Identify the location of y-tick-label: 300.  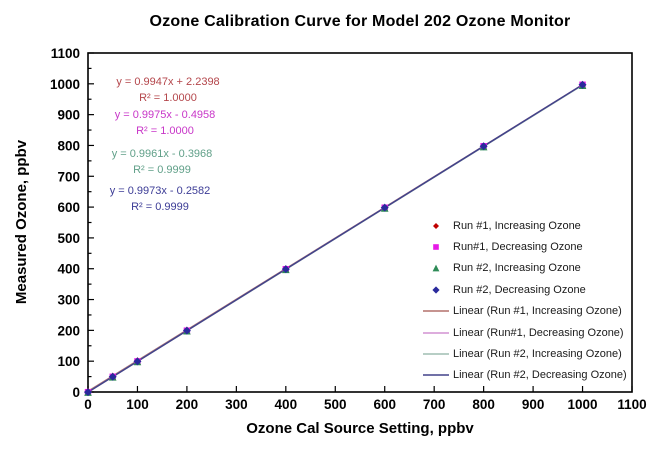
(68, 300).